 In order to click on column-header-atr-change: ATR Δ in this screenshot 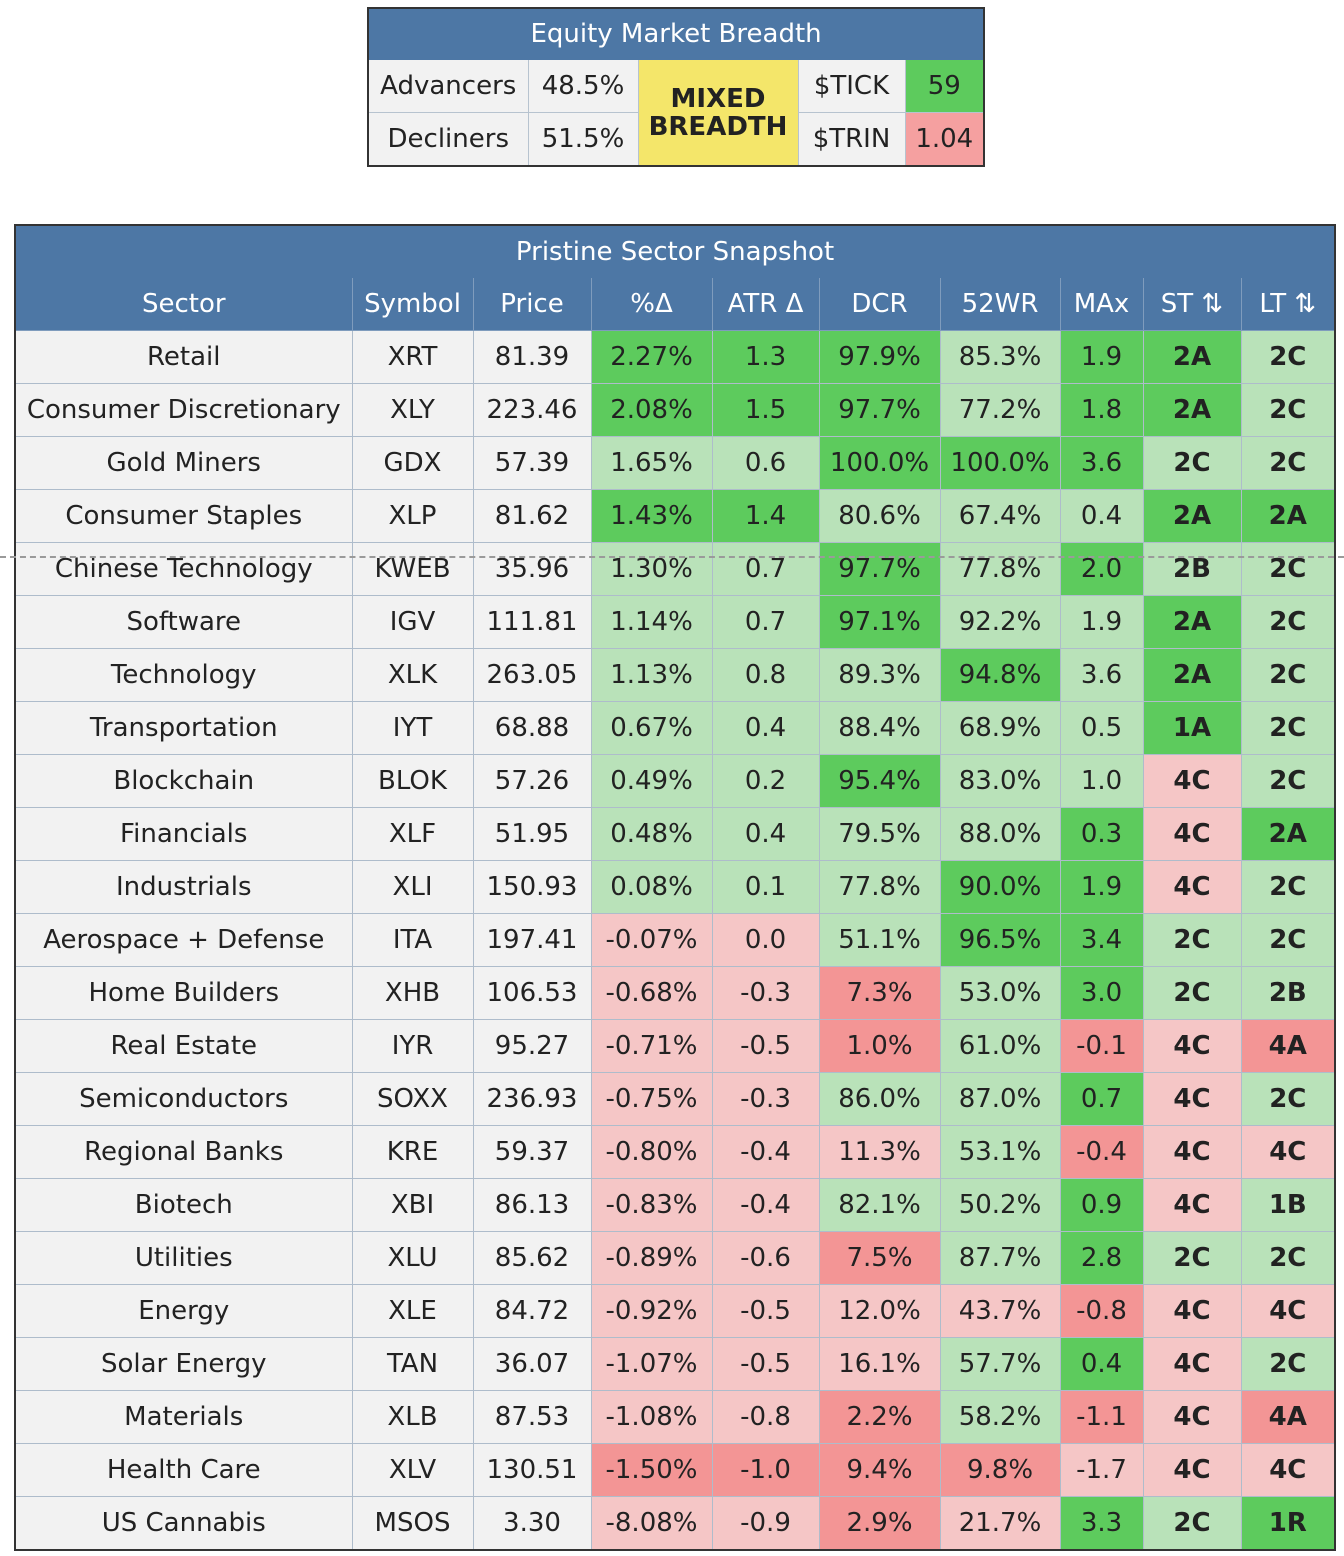, I will do `click(765, 304)`.